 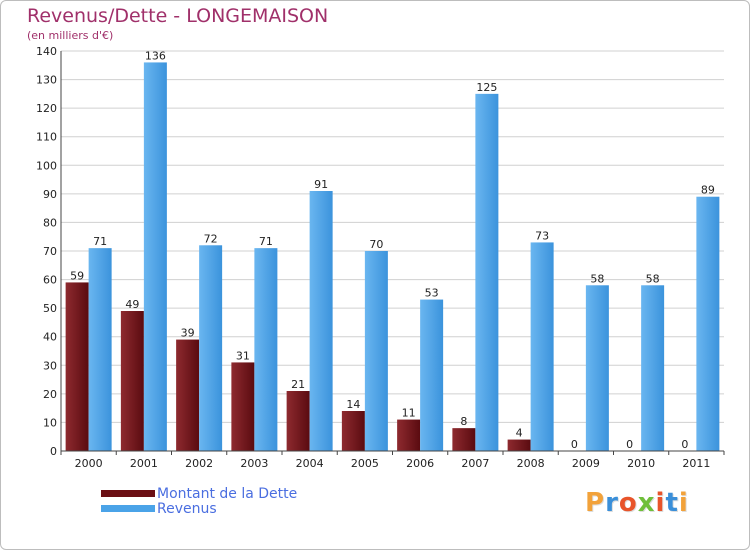 What do you see at coordinates (144, 463) in the screenshot?
I see `x-tick-label: 2001` at bounding box center [144, 463].